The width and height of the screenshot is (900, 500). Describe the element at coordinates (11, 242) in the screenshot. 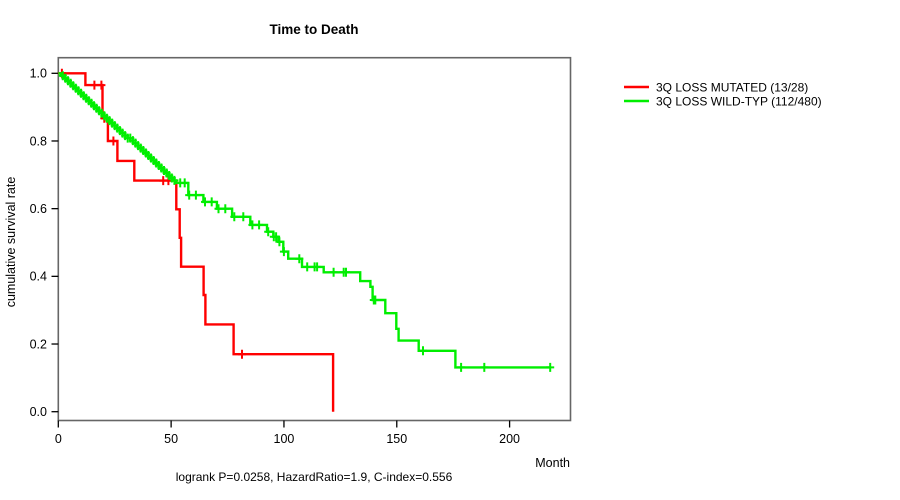

I see `y-axis-label: cumulative survival rate` at that location.